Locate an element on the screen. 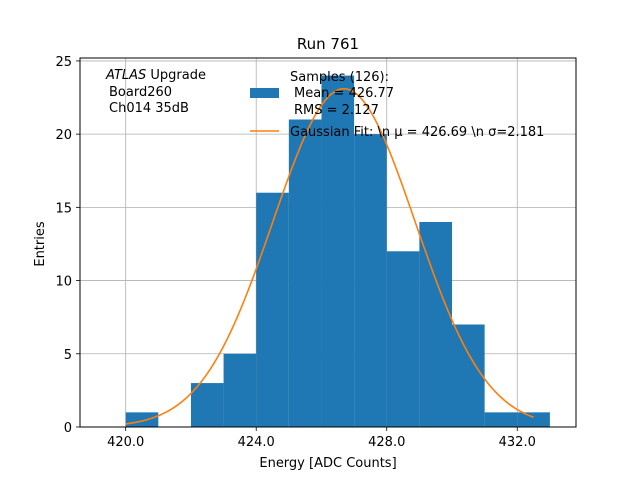 Image resolution: width=640 pixels, height=480 pixels. x-tick-label: 424.0 is located at coordinates (256, 442).